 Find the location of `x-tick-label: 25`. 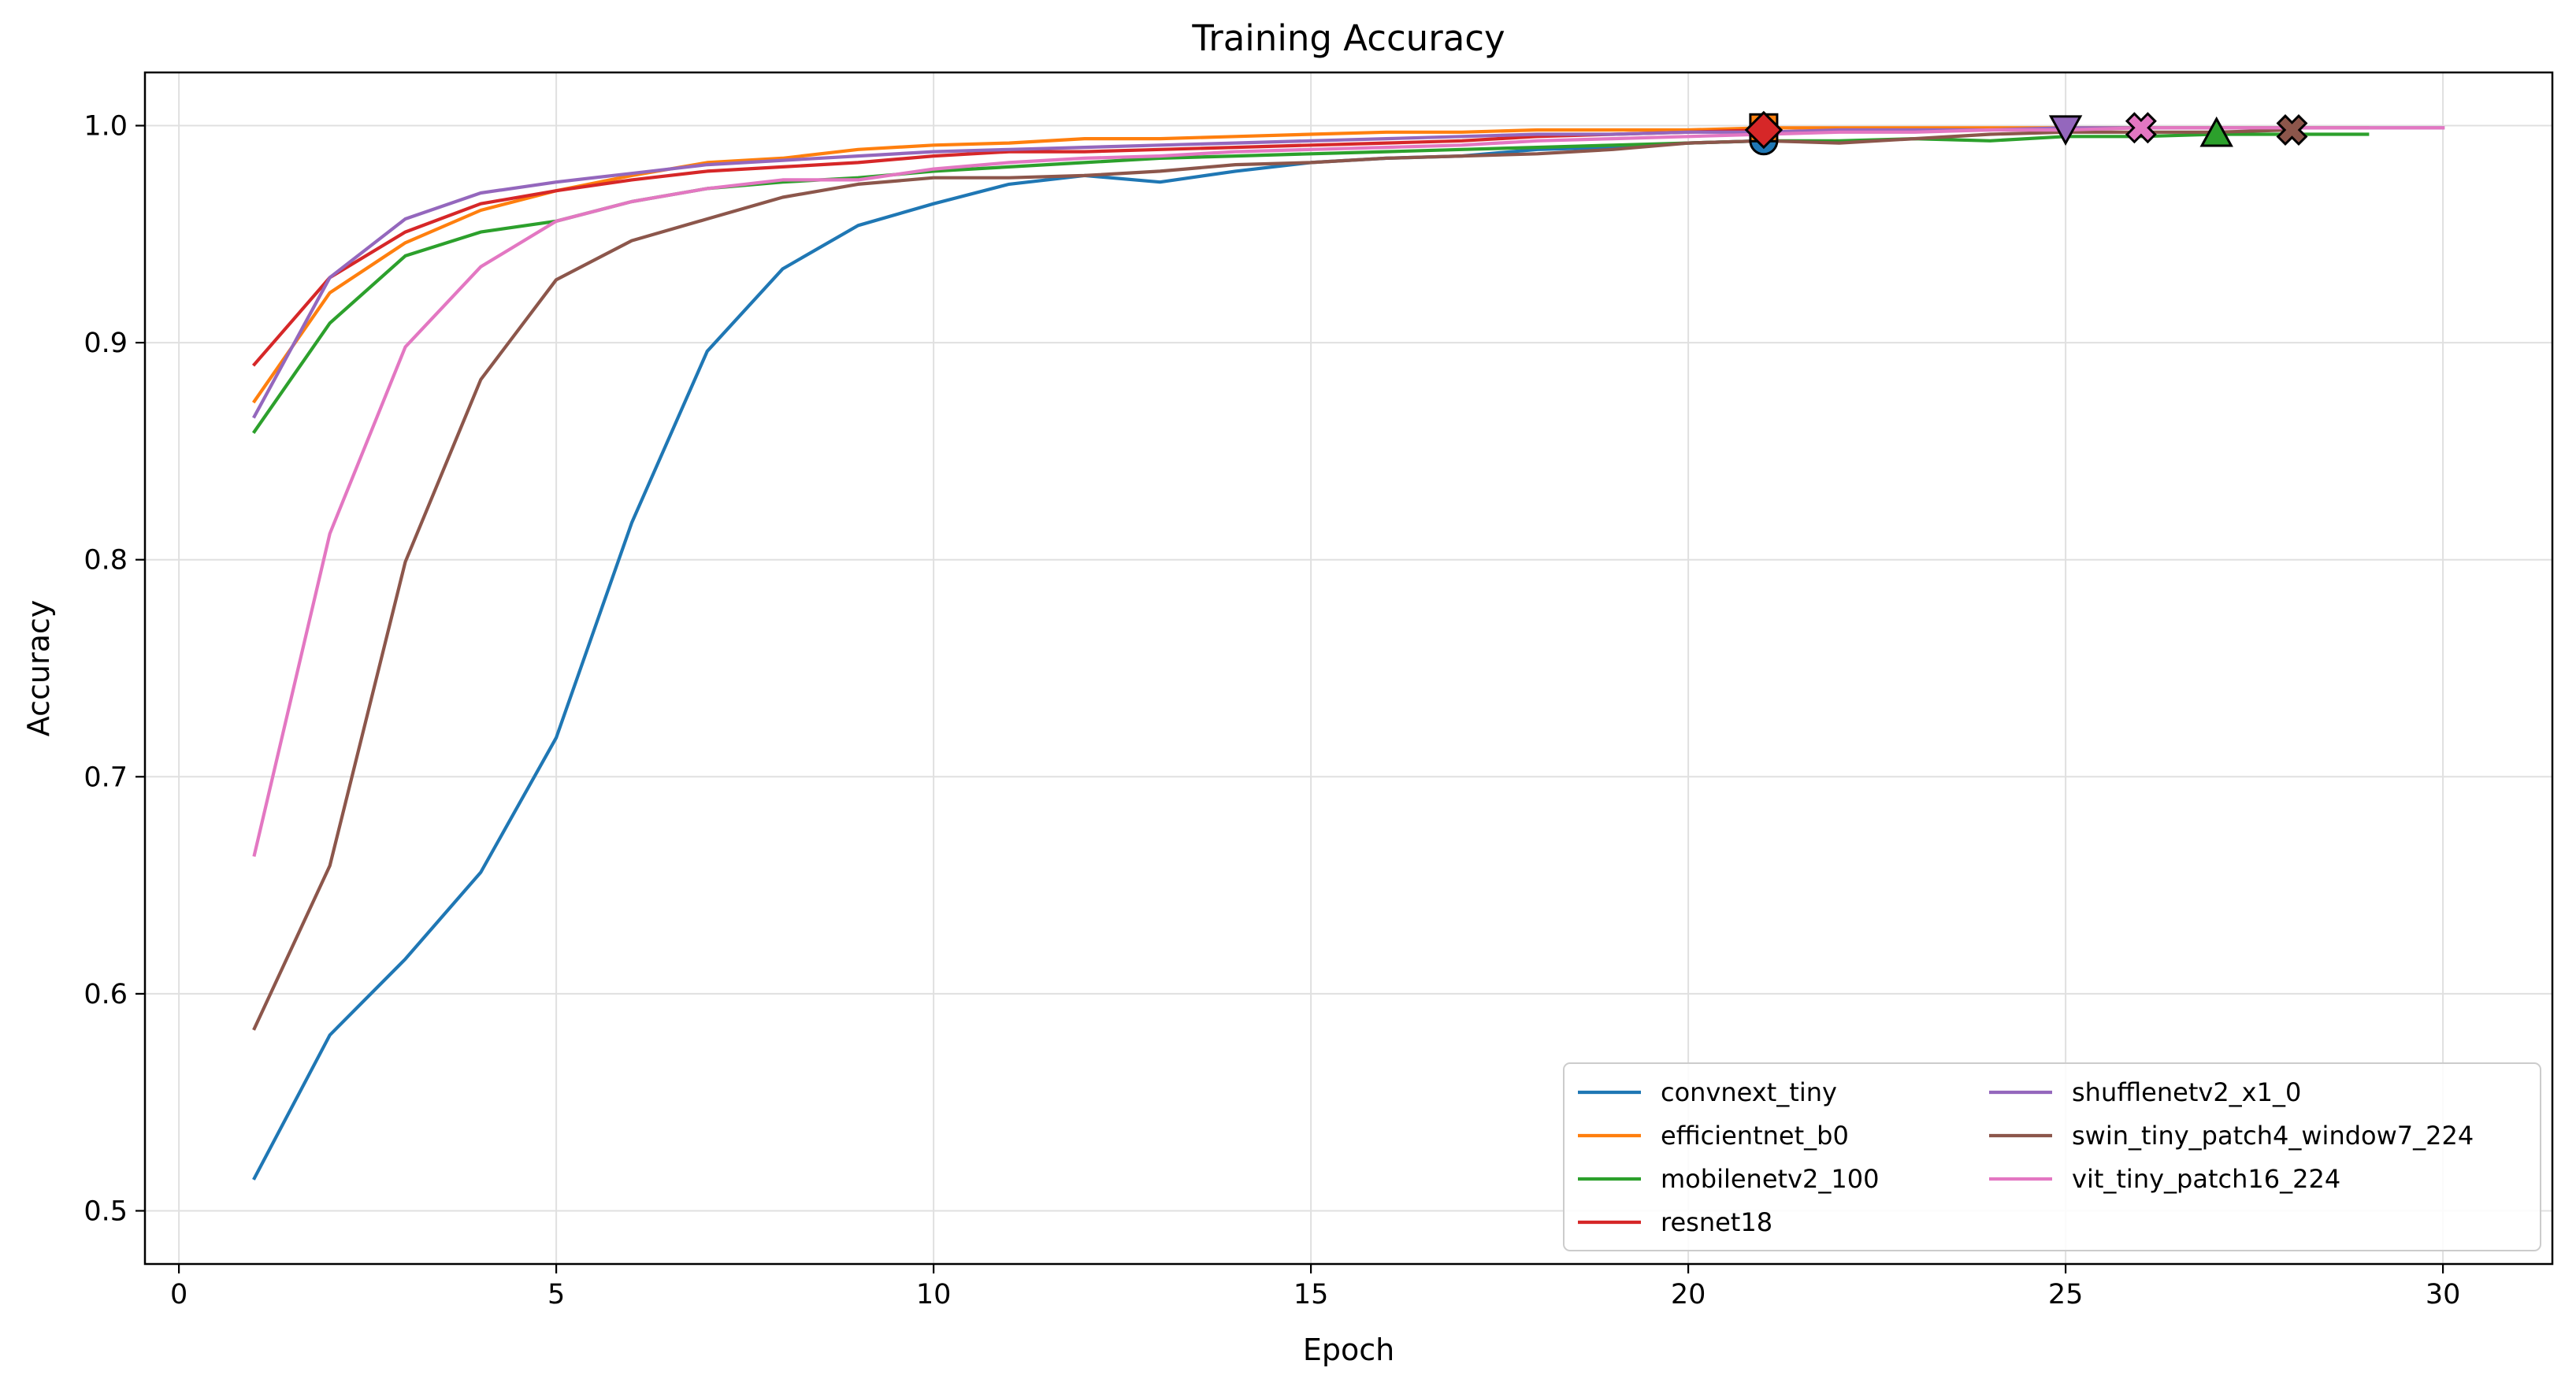

x-tick-label: 25 is located at coordinates (2066, 1294).